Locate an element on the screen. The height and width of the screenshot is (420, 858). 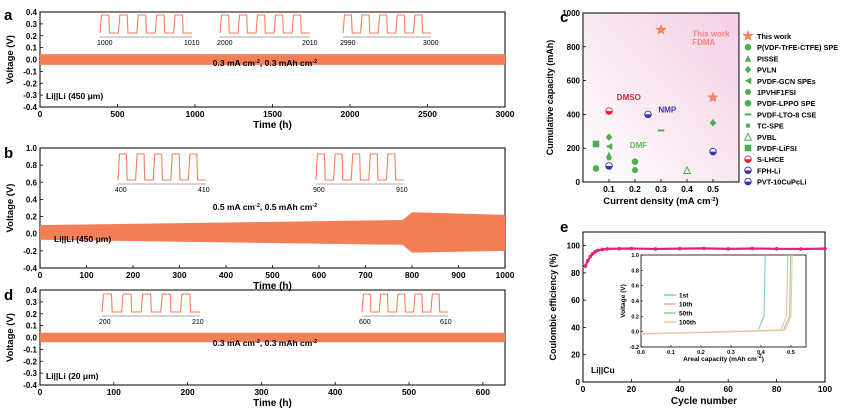
x-tick-label: 0.2 is located at coordinates (635, 189).